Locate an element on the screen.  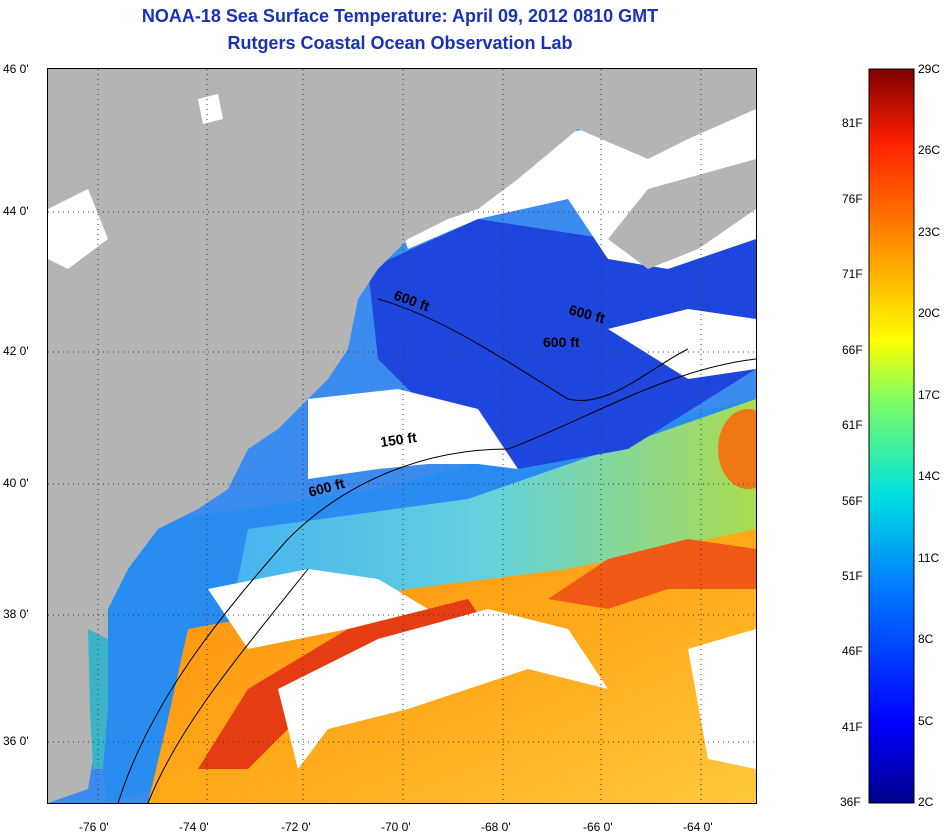
lon-label-74: -74 0' is located at coordinates (194, 827).